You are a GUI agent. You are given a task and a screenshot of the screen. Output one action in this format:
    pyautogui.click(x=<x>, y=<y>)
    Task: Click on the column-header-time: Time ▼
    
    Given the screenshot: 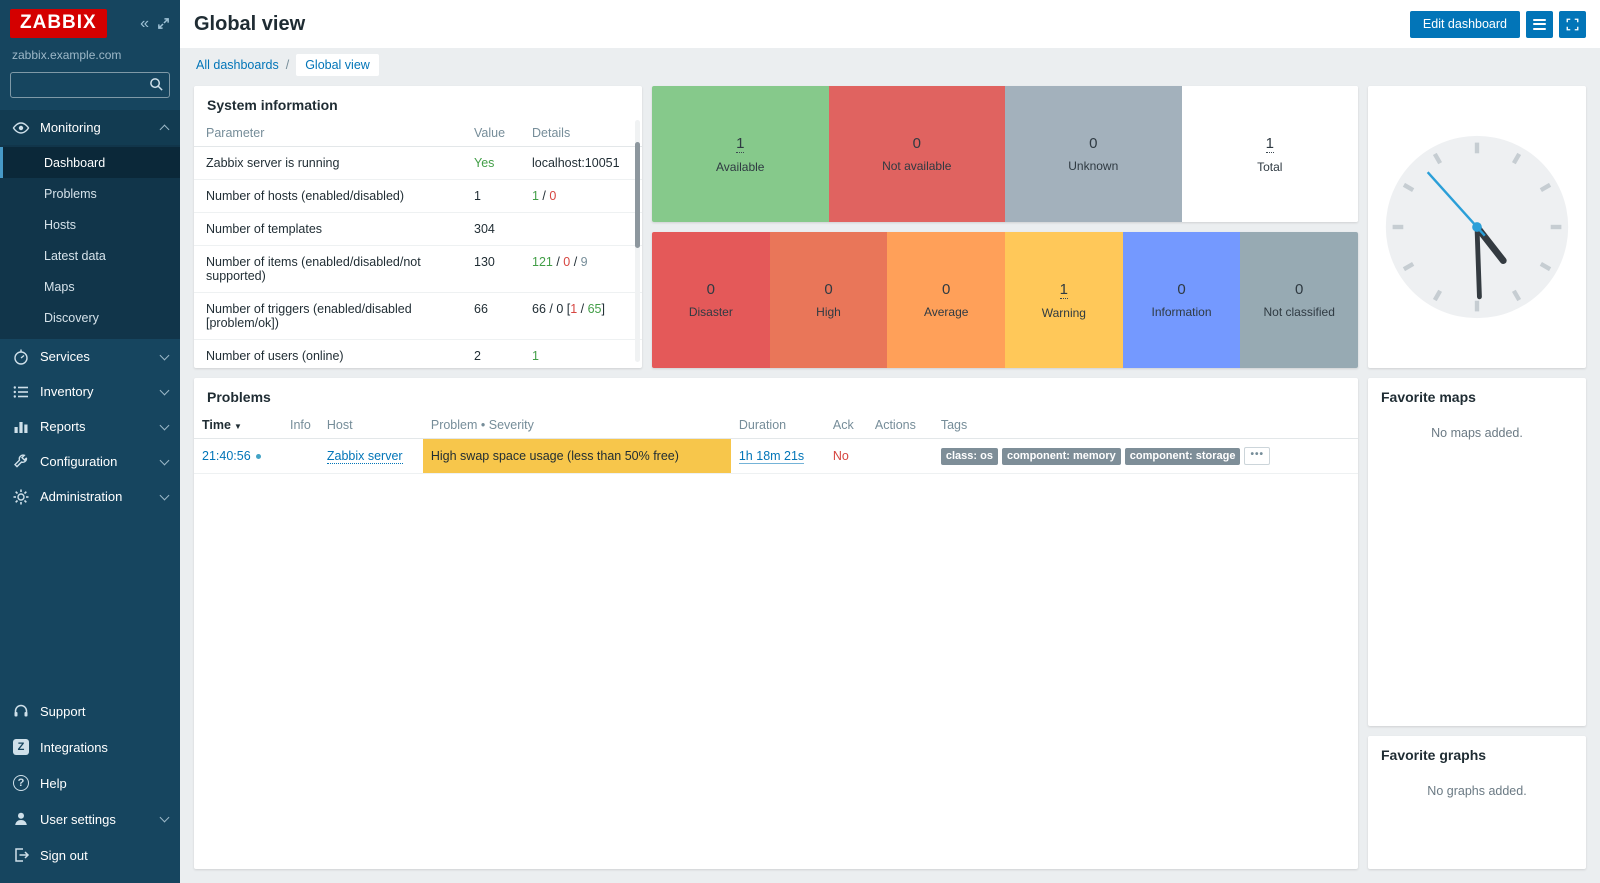 What is the action you would take?
    pyautogui.click(x=238, y=425)
    